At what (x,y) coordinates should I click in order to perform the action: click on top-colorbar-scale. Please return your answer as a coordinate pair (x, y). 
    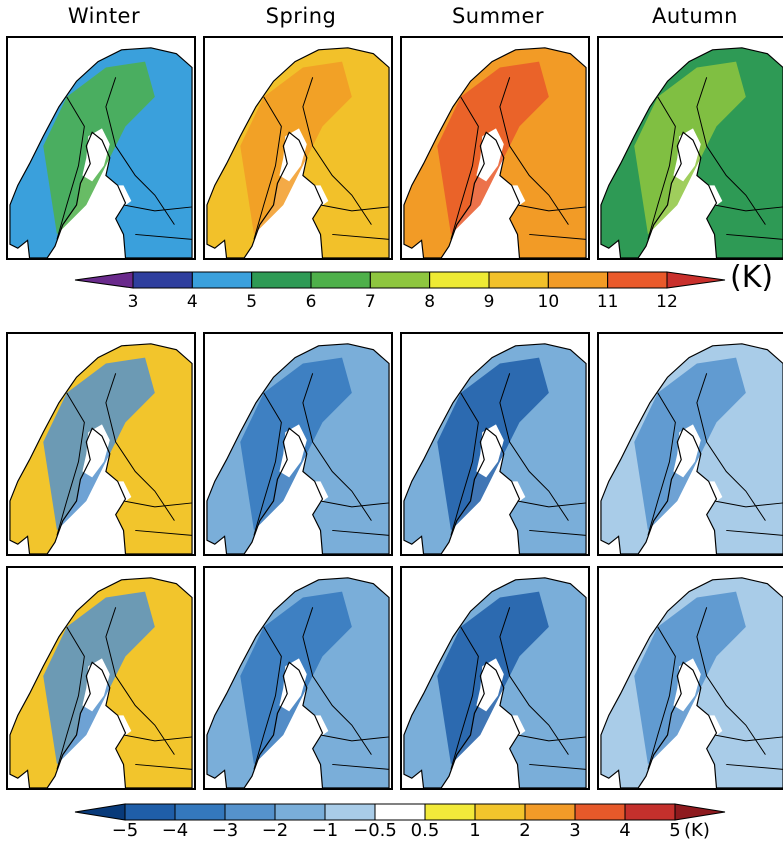
    Looking at the image, I should click on (400, 280).